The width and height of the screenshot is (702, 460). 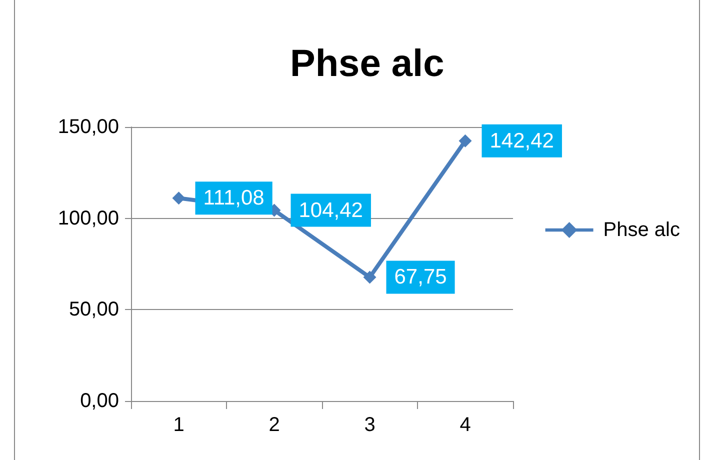 I want to click on x-tick-label: 3, so click(x=370, y=425).